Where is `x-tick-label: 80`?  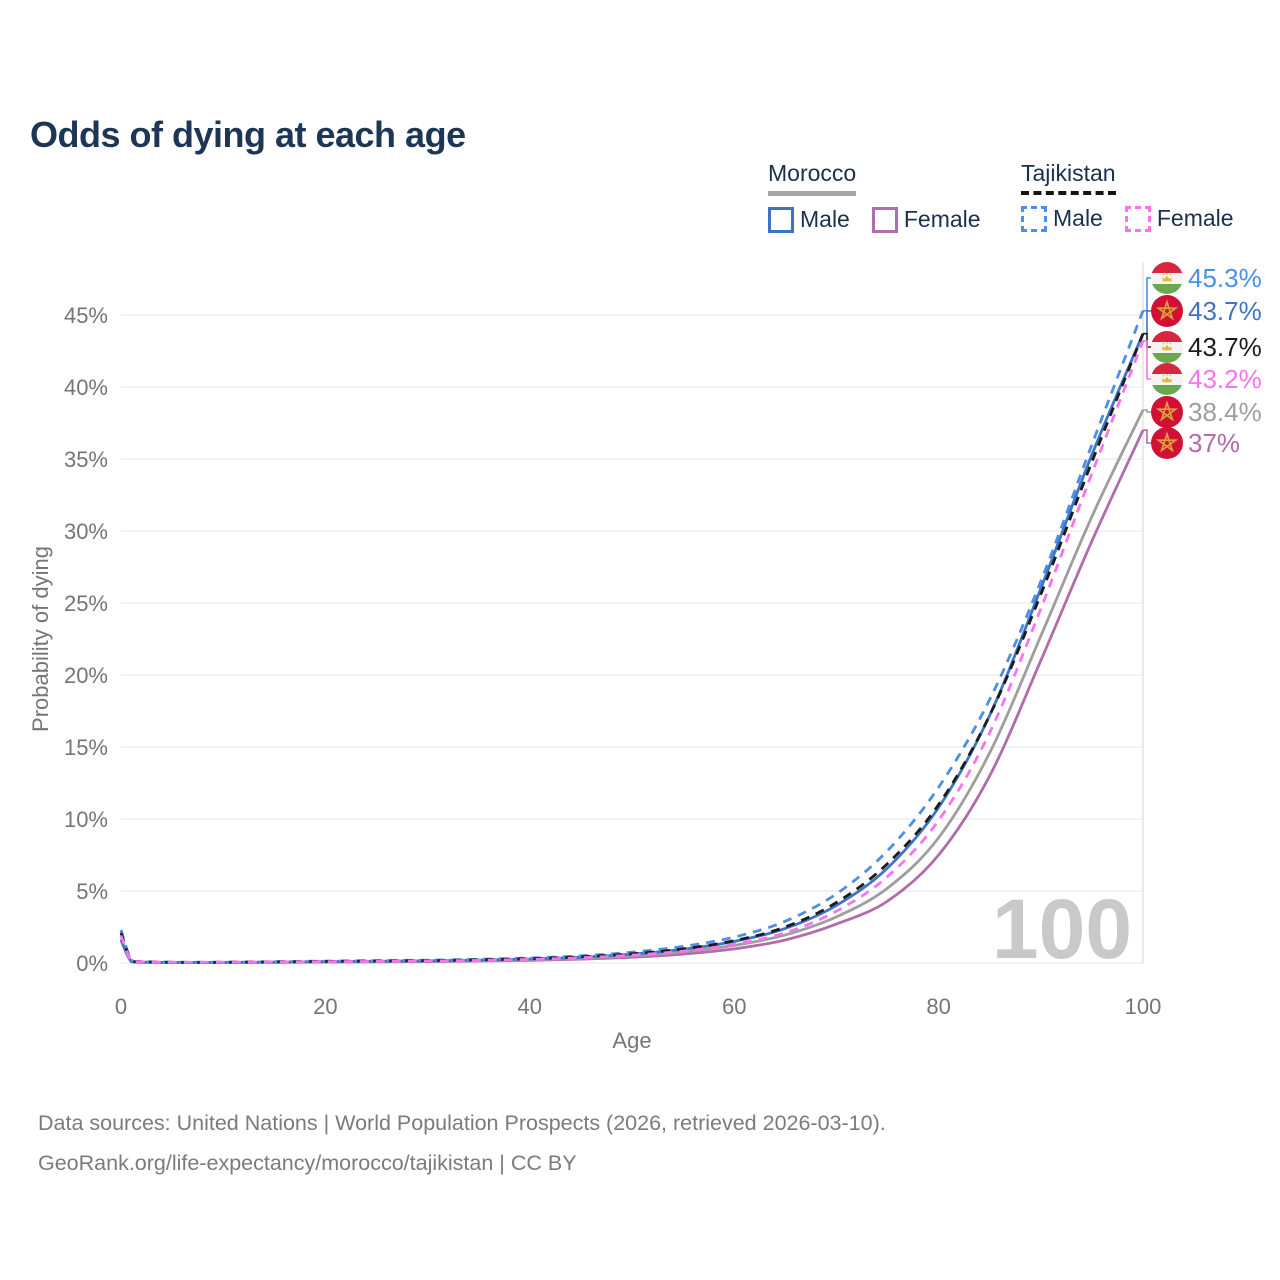 x-tick-label: 80 is located at coordinates (938, 1006).